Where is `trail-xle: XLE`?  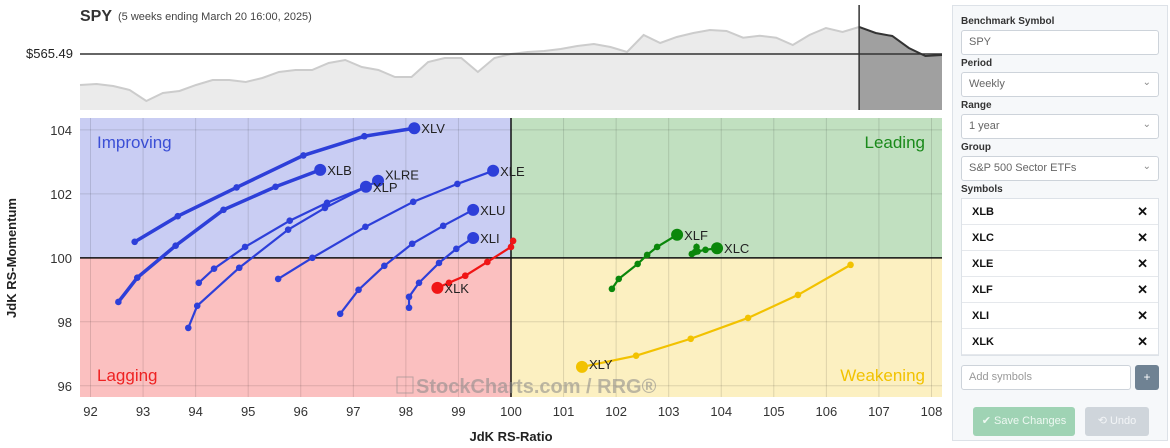
trail-xle: XLE is located at coordinates (399, 223).